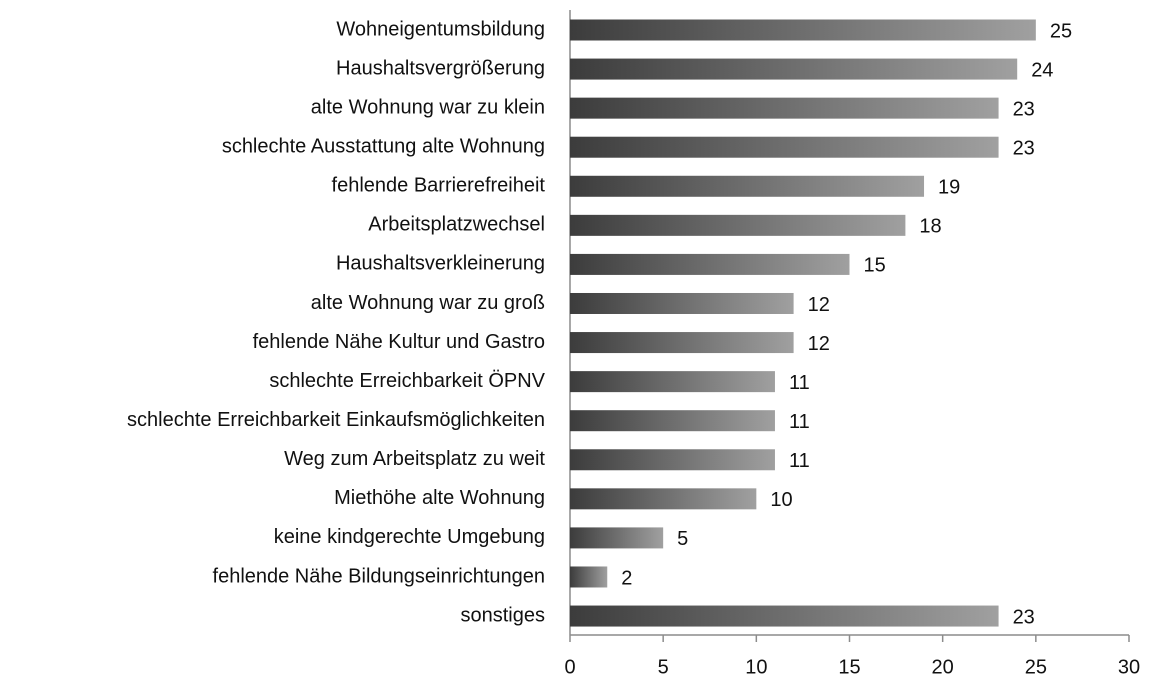  I want to click on y-tick-label: Haushaltsverkleinerung, so click(440, 264).